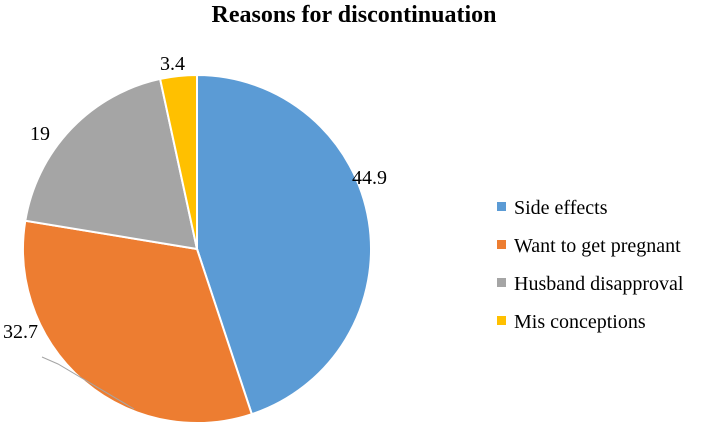 The image size is (708, 429). I want to click on legend-label-mis-conceptions: Mis conceptions, so click(580, 322).